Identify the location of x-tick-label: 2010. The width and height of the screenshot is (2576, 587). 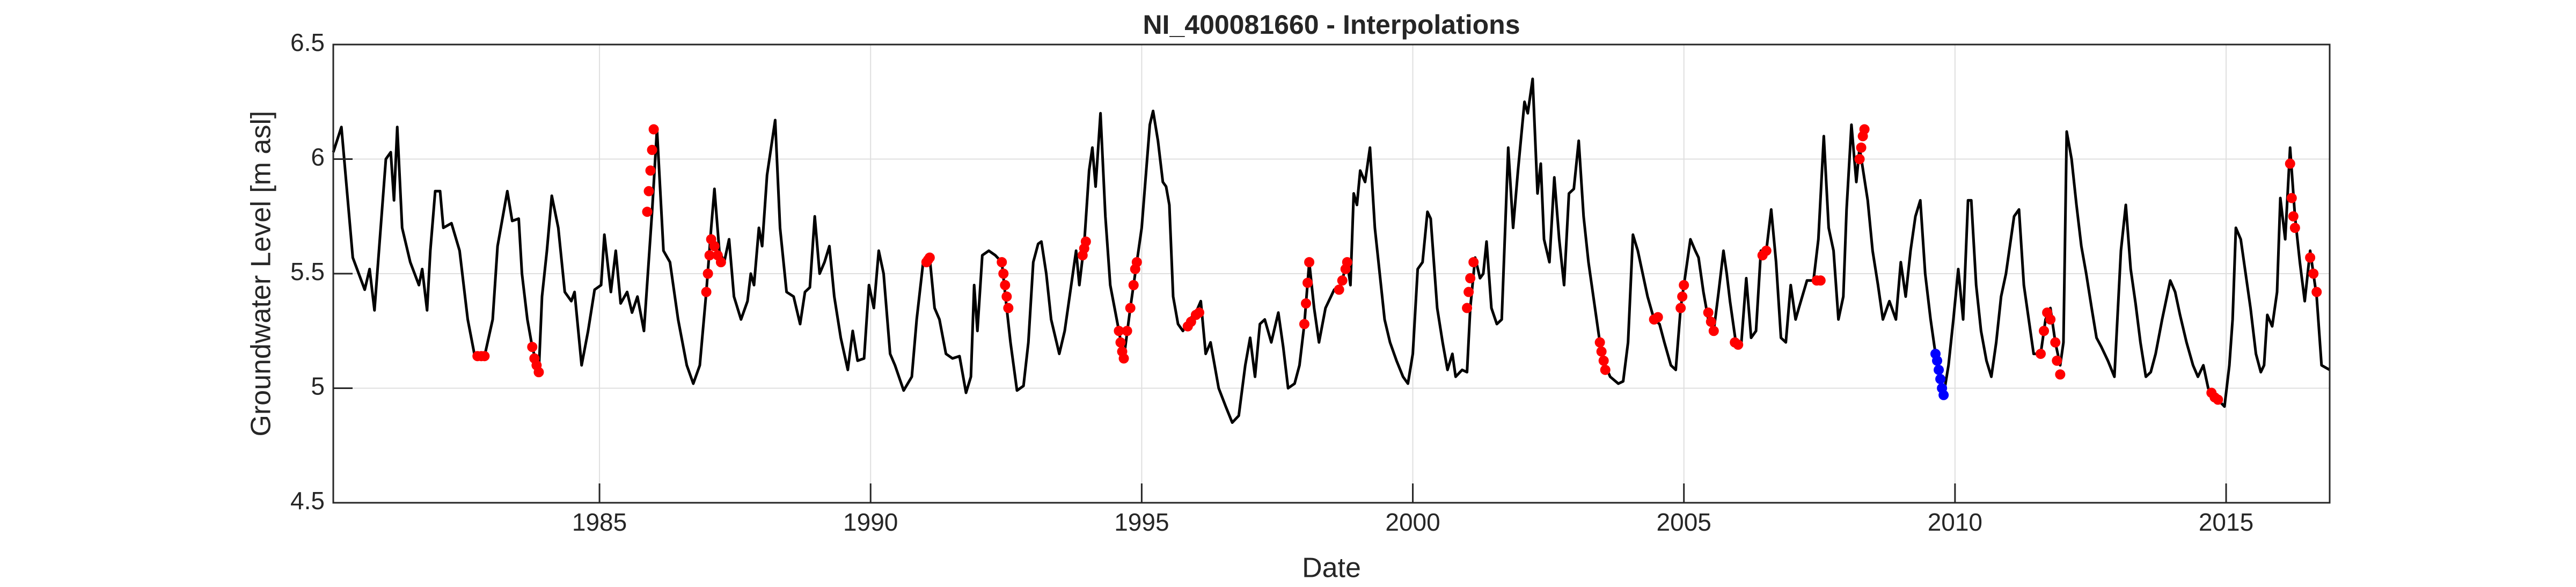
(1955, 522).